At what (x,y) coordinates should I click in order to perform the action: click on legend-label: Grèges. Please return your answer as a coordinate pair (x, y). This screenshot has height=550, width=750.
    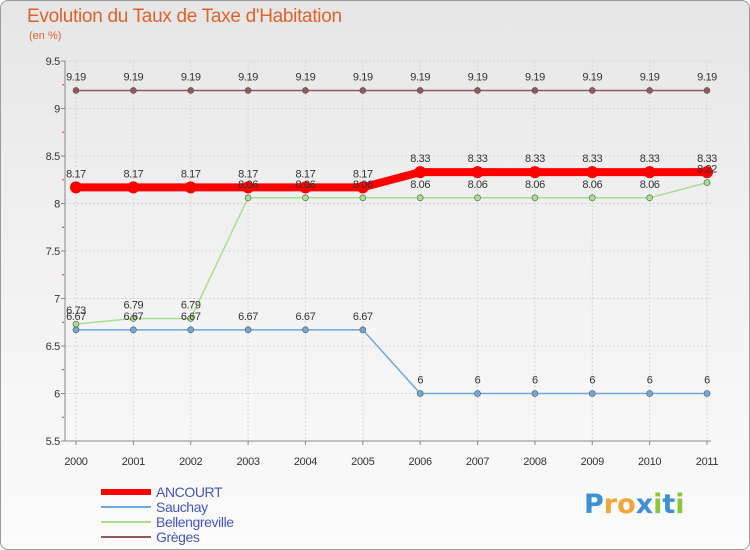
    Looking at the image, I should click on (178, 537).